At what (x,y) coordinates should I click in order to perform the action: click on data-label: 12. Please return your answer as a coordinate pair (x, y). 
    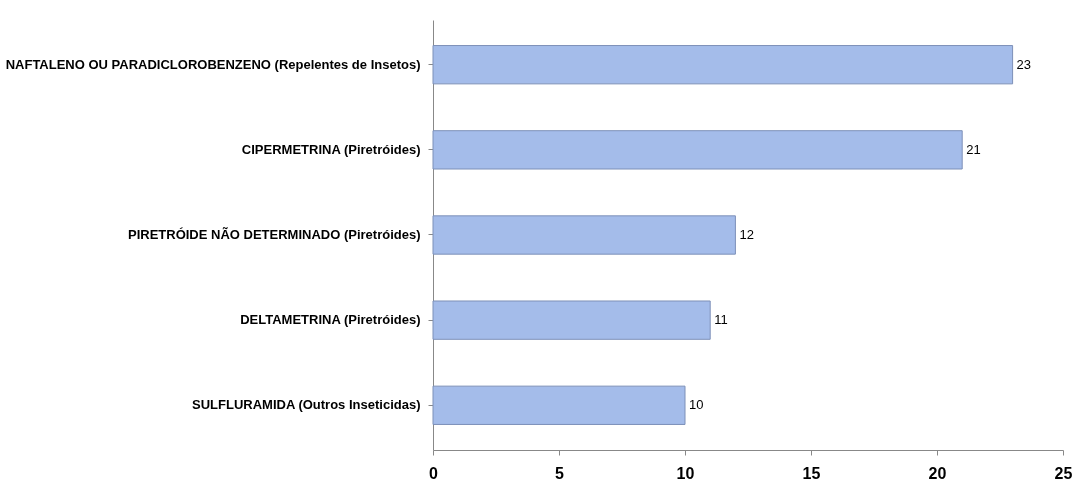
    Looking at the image, I should click on (746, 234).